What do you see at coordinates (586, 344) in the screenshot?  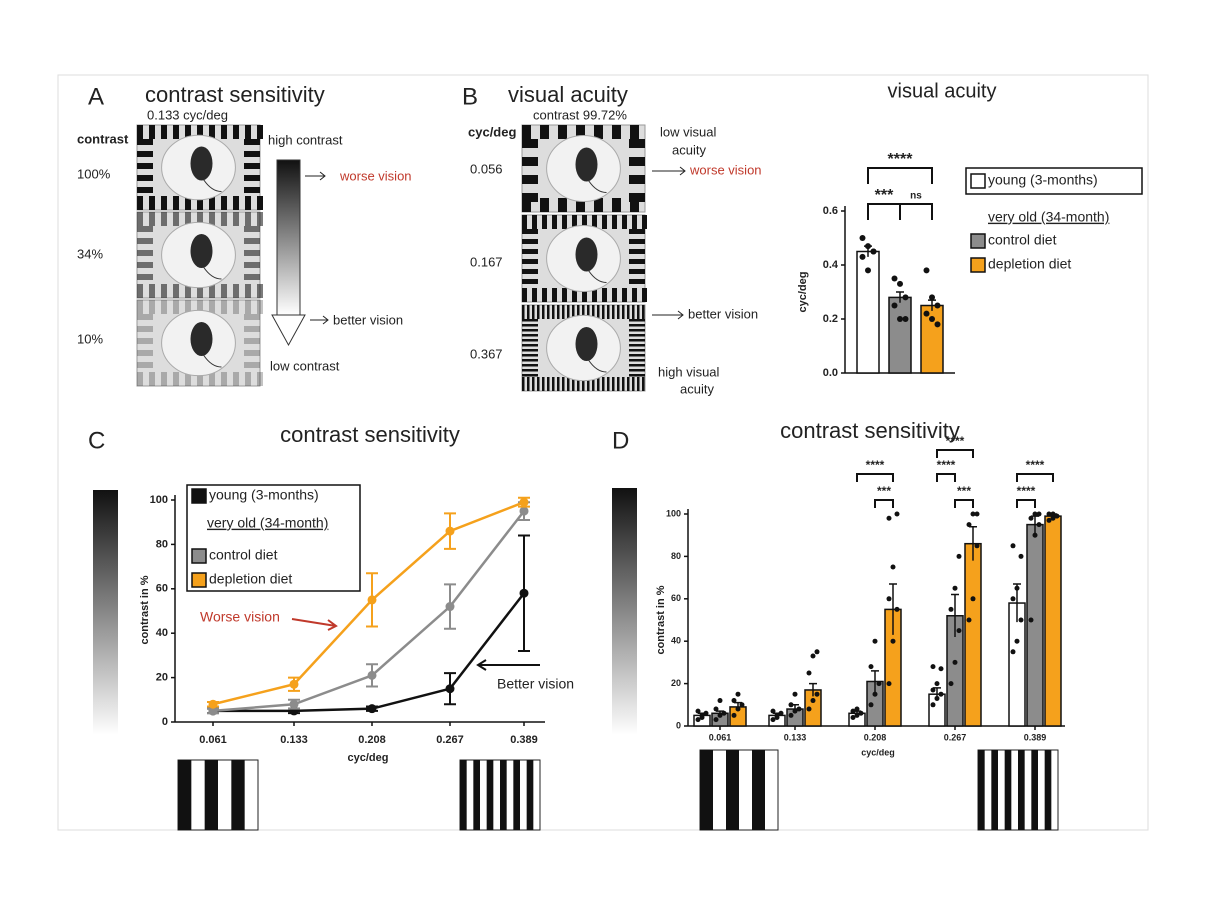 I see `mouse` at bounding box center [586, 344].